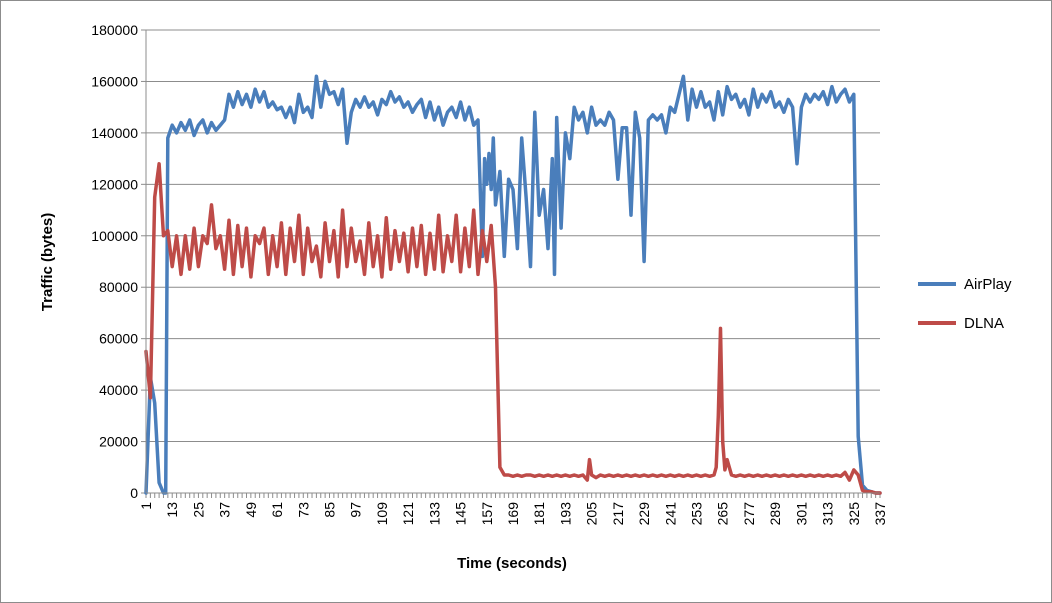 This screenshot has width=1052, height=603. What do you see at coordinates (118, 390) in the screenshot?
I see `y-tick-label: 40000` at bounding box center [118, 390].